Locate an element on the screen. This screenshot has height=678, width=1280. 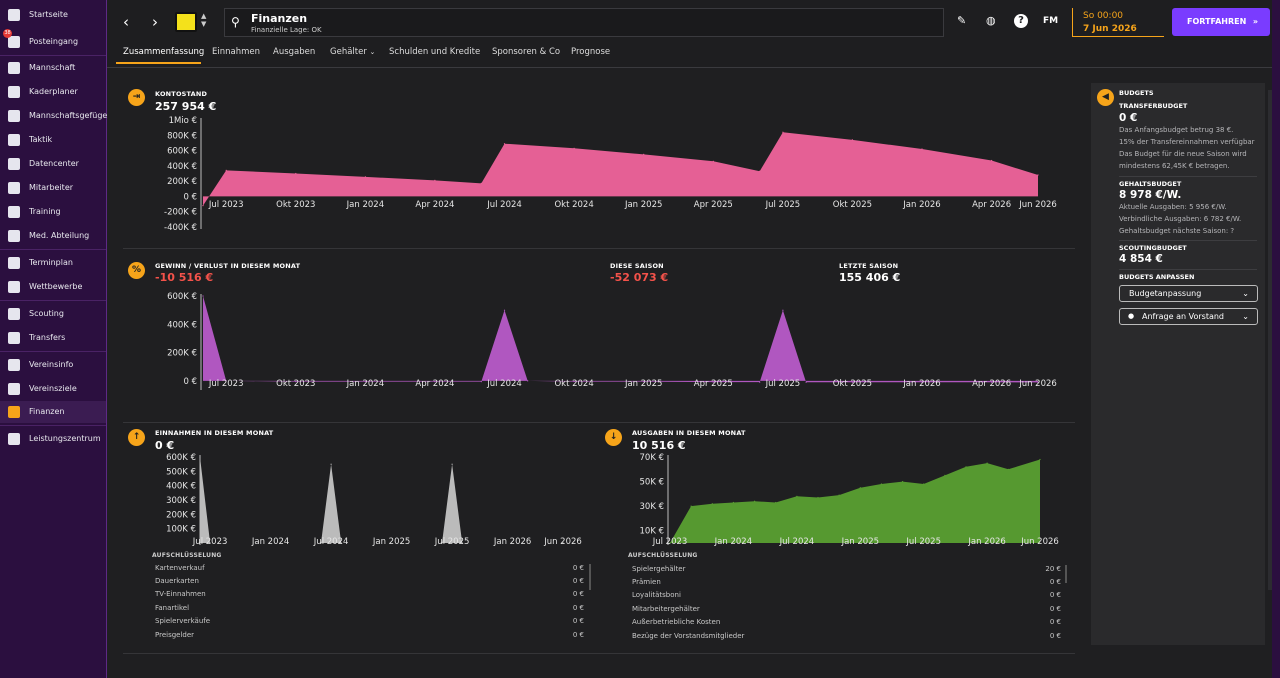
expenses-row-value: 0 € is located at coordinates (1055, 582).